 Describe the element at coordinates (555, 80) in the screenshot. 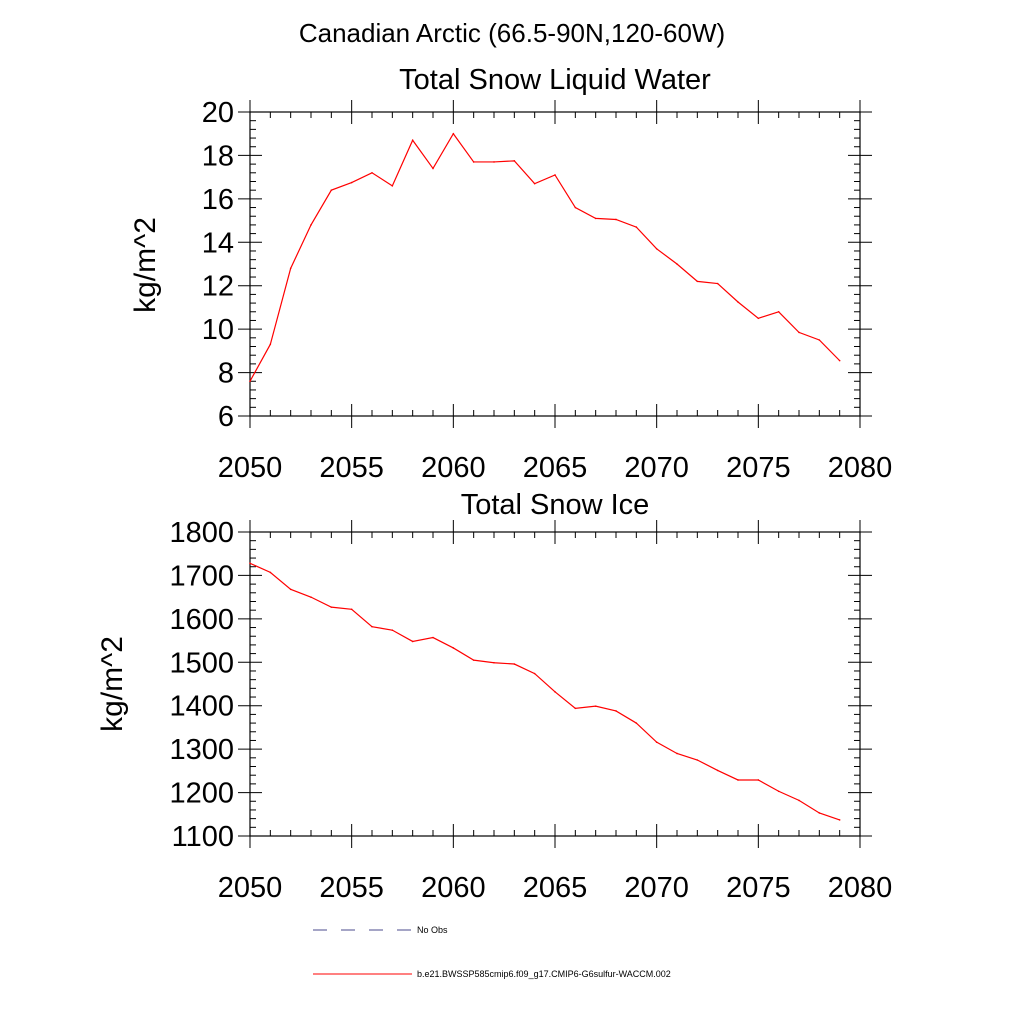

I see `chart-title: Total Snow Liquid Water` at that location.